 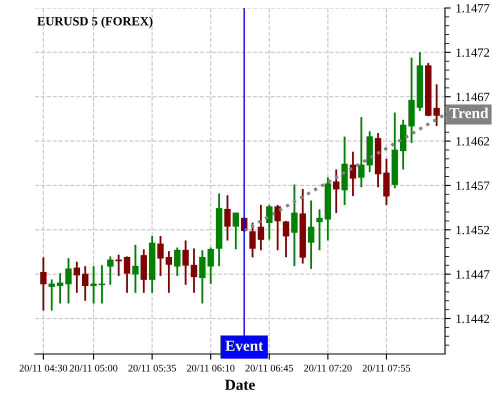 I want to click on y-tick-label: 1.1447, so click(x=473, y=274).